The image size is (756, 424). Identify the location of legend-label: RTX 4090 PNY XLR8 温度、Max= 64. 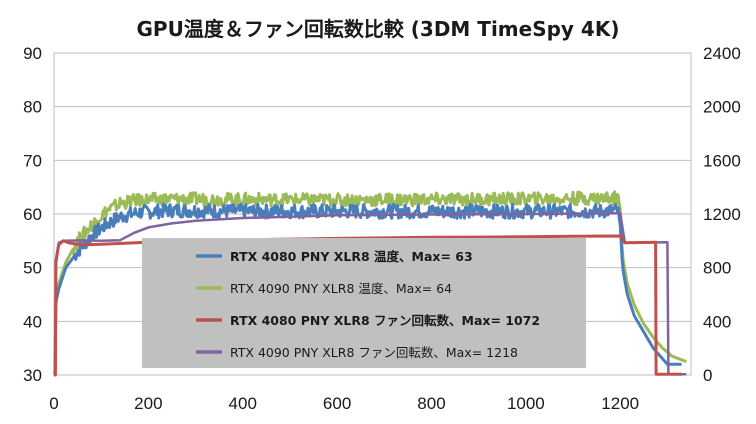
(341, 288).